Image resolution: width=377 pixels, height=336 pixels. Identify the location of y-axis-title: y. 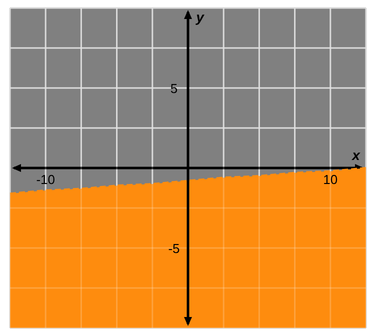
(200, 17).